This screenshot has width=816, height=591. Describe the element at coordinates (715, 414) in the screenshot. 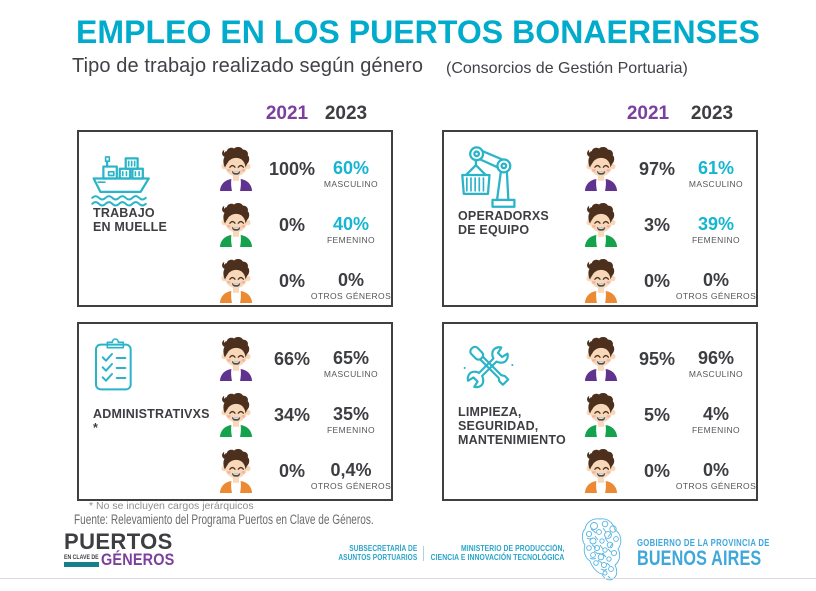

I see `value-2023: 4%` at that location.